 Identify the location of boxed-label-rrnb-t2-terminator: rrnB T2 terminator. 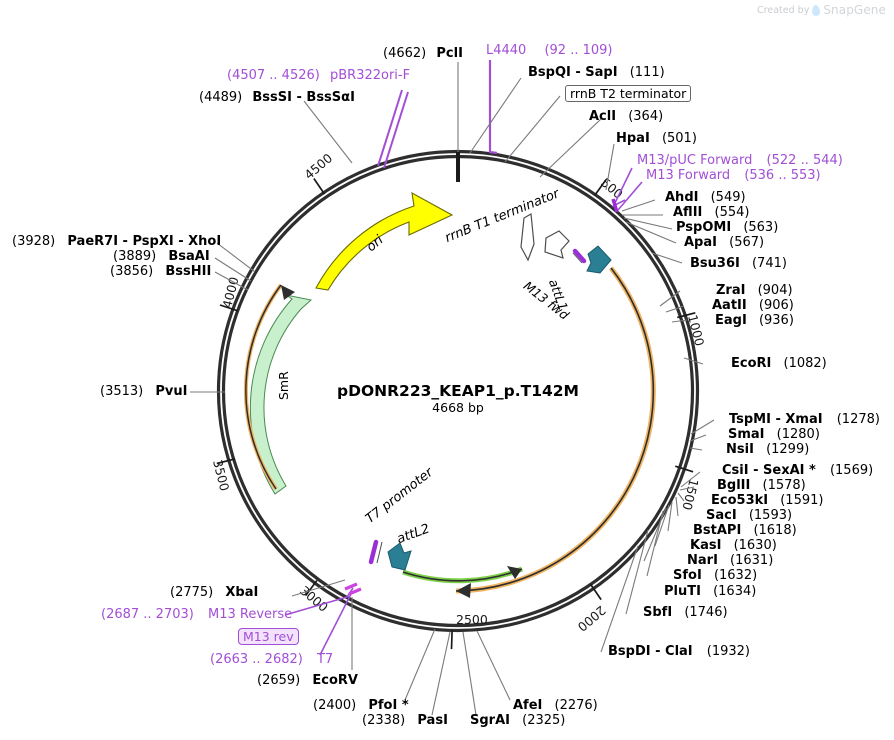
(628, 93).